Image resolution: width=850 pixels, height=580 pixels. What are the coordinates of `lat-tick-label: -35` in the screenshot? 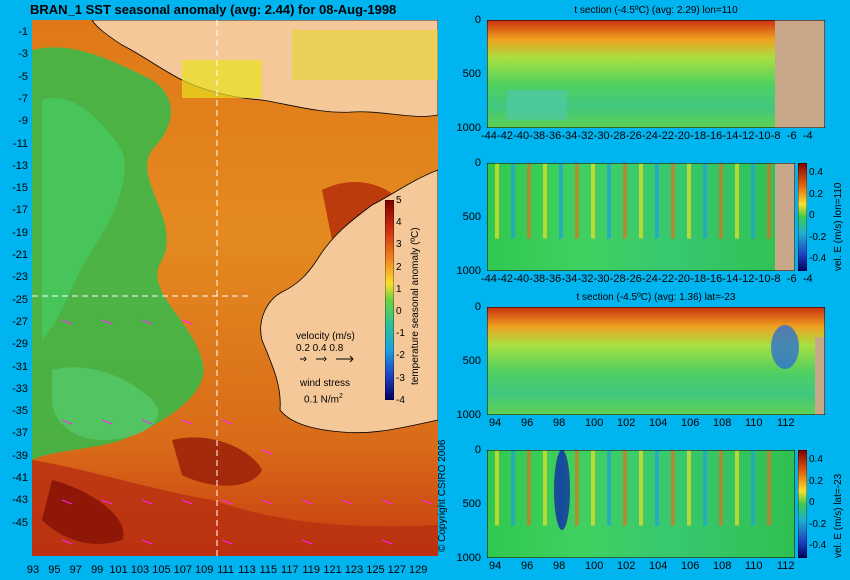 It's located at (20, 411).